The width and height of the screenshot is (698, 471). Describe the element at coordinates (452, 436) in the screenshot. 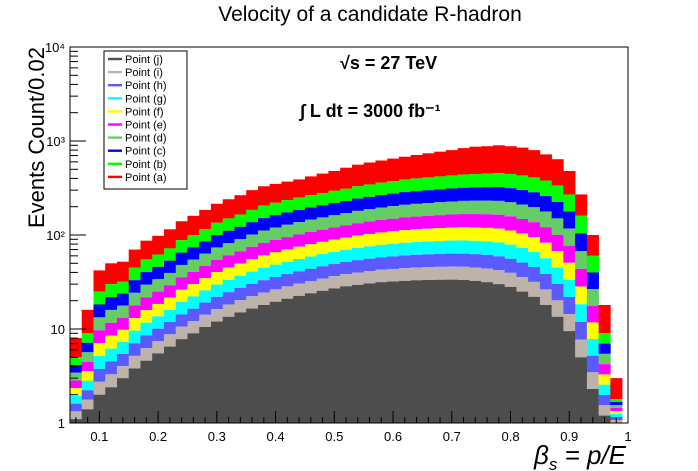

I see `x-tick-label: 0.7` at that location.